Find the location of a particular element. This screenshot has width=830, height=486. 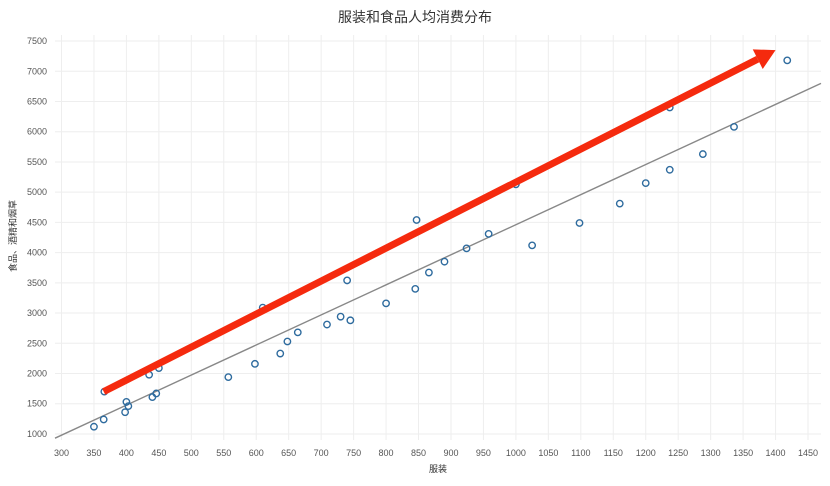

x-tick-label: 1250 is located at coordinates (678, 453).